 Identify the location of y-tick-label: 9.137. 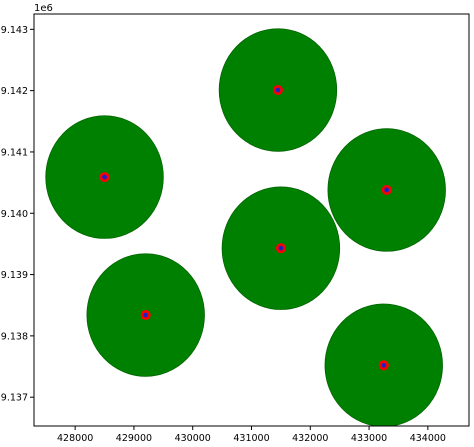
(14, 398).